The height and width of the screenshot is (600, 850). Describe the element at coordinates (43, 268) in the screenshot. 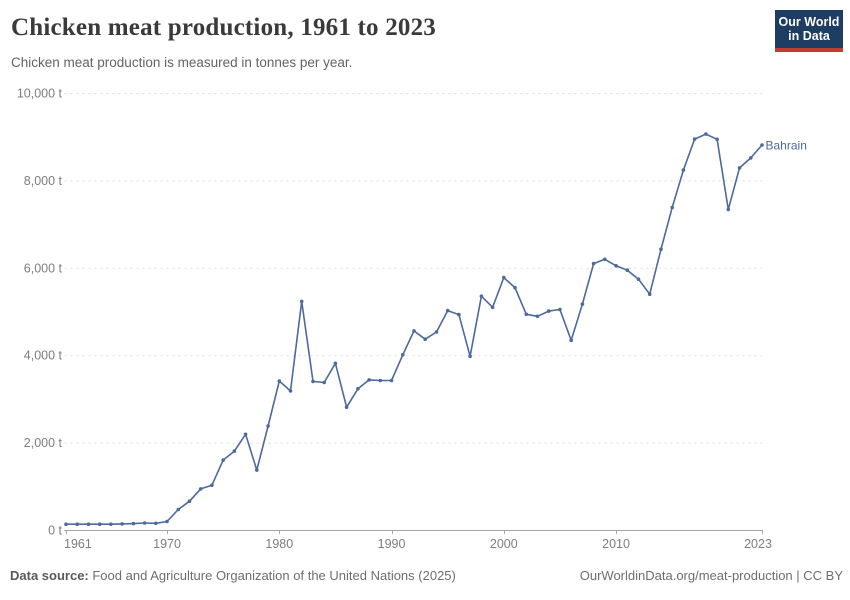

I see `y-axis-label: 6,000 t` at that location.